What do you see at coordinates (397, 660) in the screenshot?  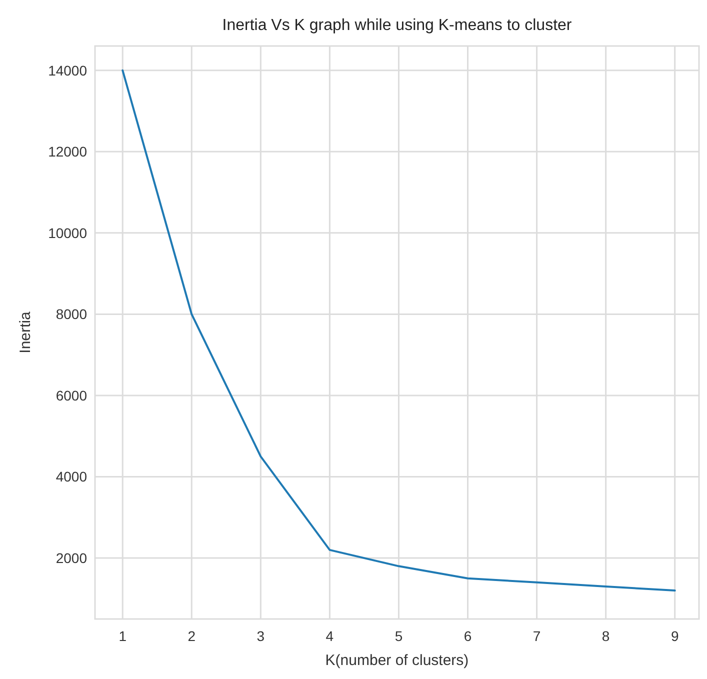 I see `x-axis-title: K(number of clusters)` at bounding box center [397, 660].